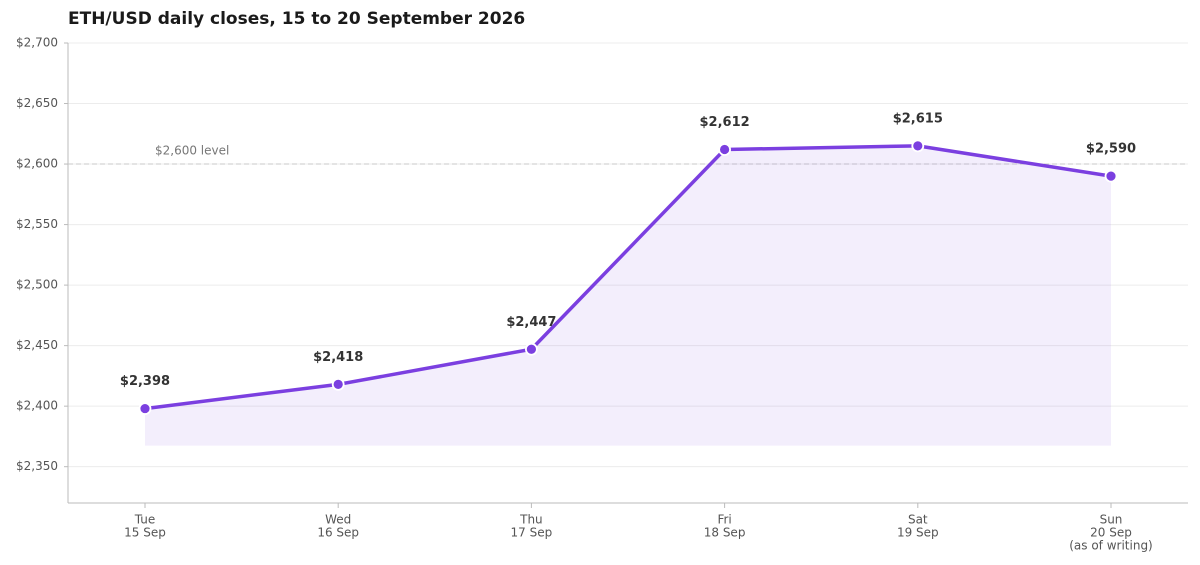  I want to click on y-tick-label: $2,700, so click(37, 43).